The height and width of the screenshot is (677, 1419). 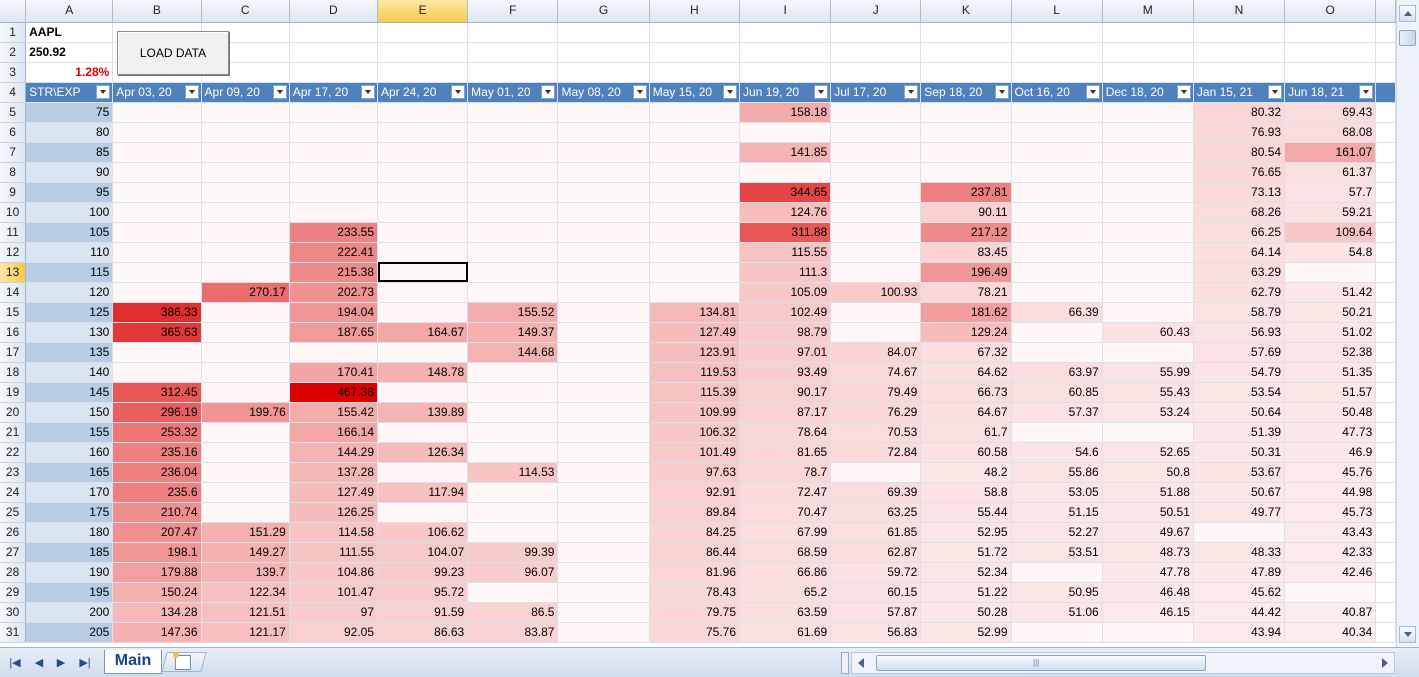 What do you see at coordinates (157, 552) in the screenshot?
I see `price-value-cell: 198.1` at bounding box center [157, 552].